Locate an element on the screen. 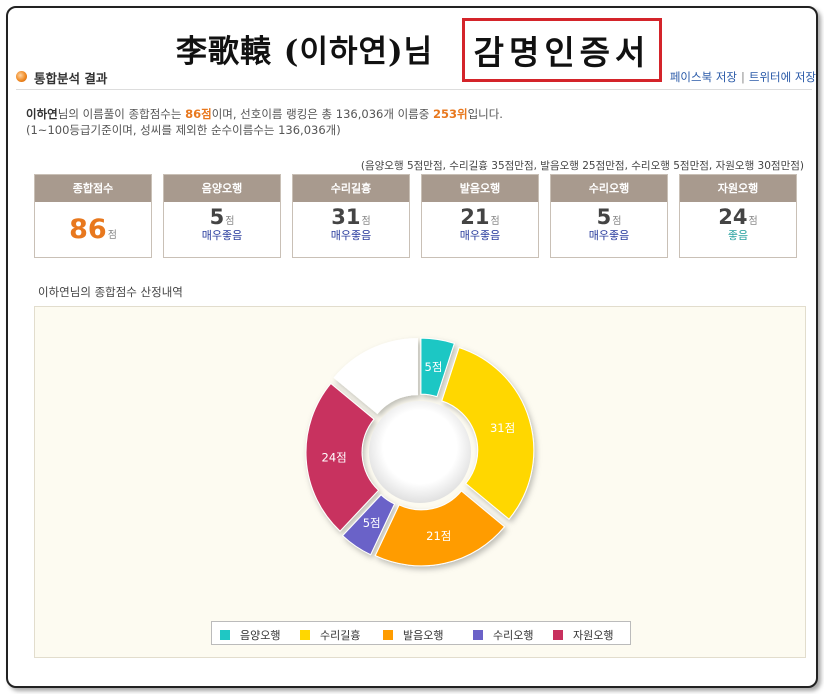 Image resolution: width=824 pixels, height=694 pixels. card-title: 종합점수 is located at coordinates (93, 188).